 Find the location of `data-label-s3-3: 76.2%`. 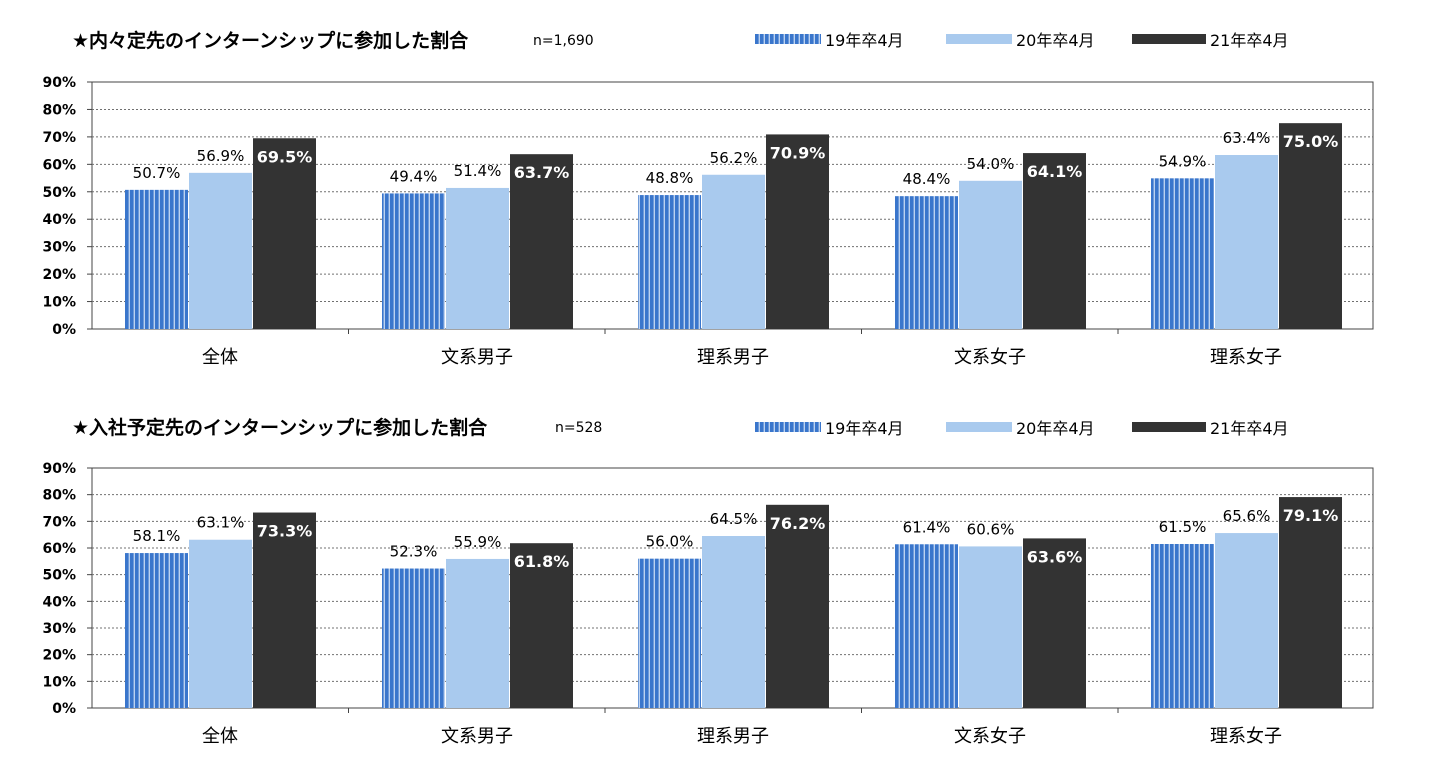

data-label-s3-3: 76.2% is located at coordinates (798, 523).